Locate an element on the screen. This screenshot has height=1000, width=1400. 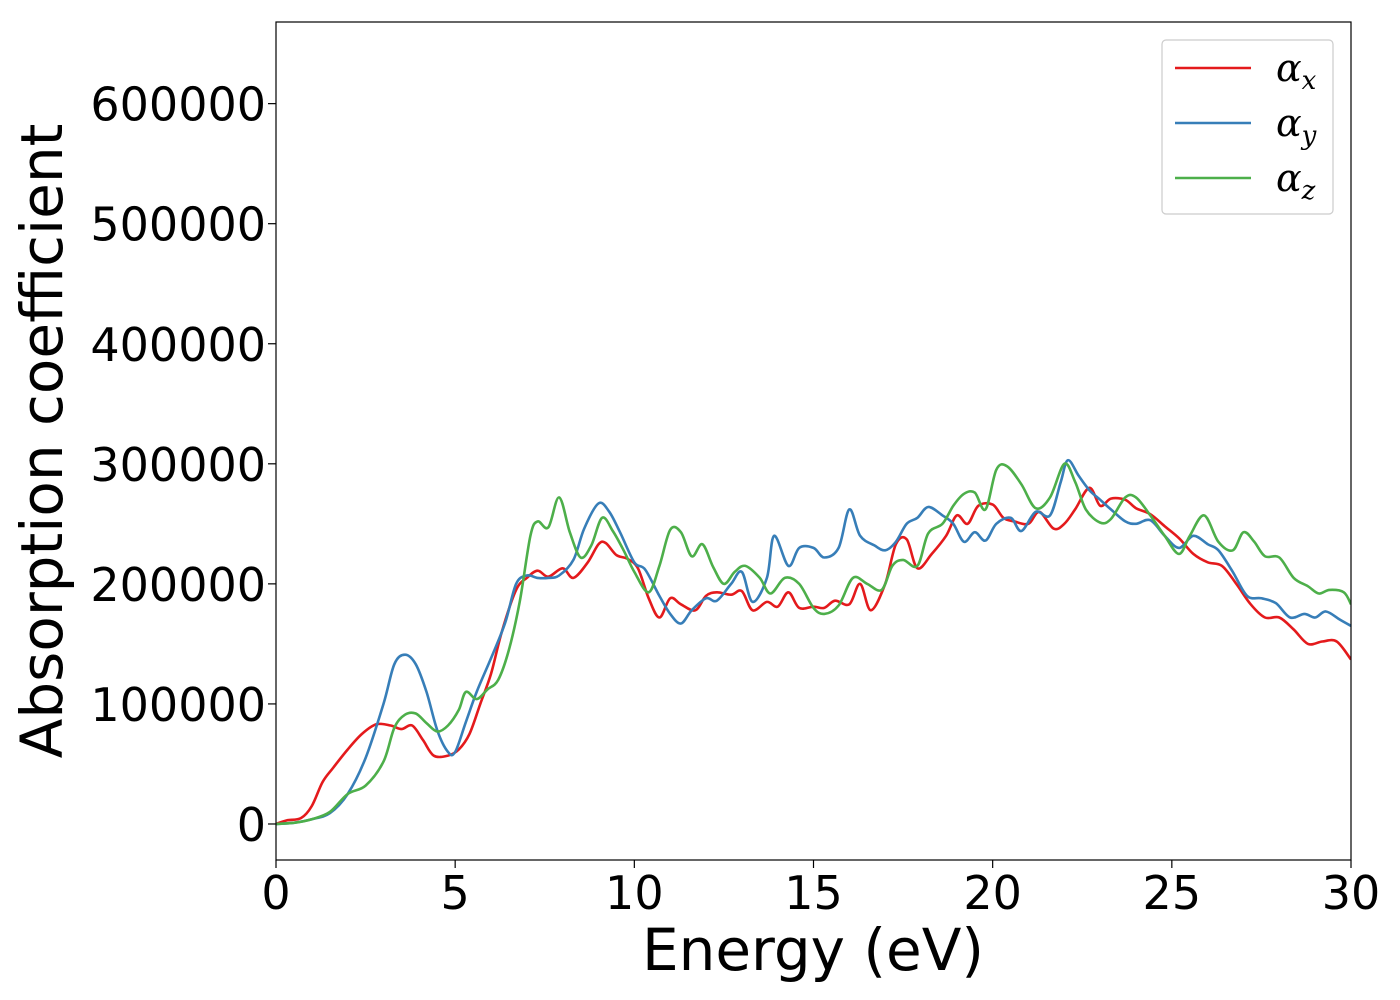
x-tick-label: 5 is located at coordinates (455, 893).